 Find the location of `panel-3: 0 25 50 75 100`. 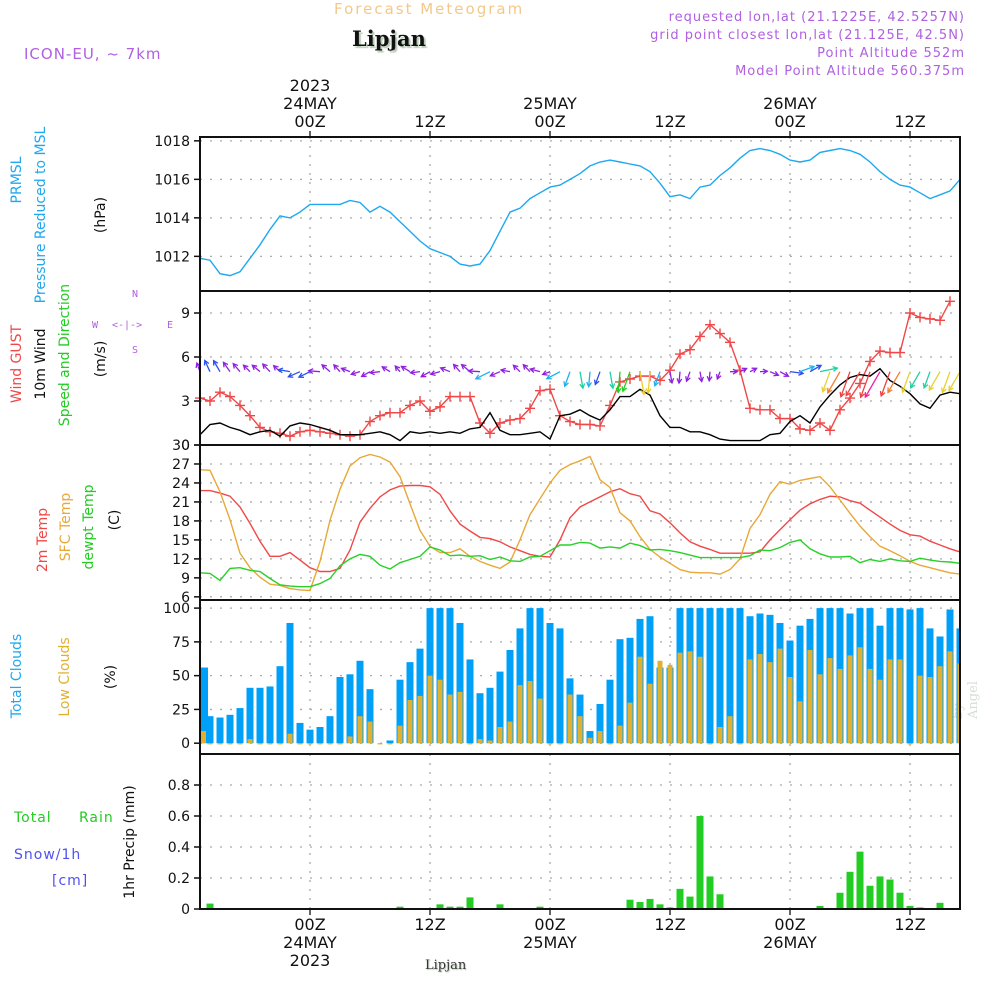

panel-3: 0 25 50 75 100 is located at coordinates (562, 677).